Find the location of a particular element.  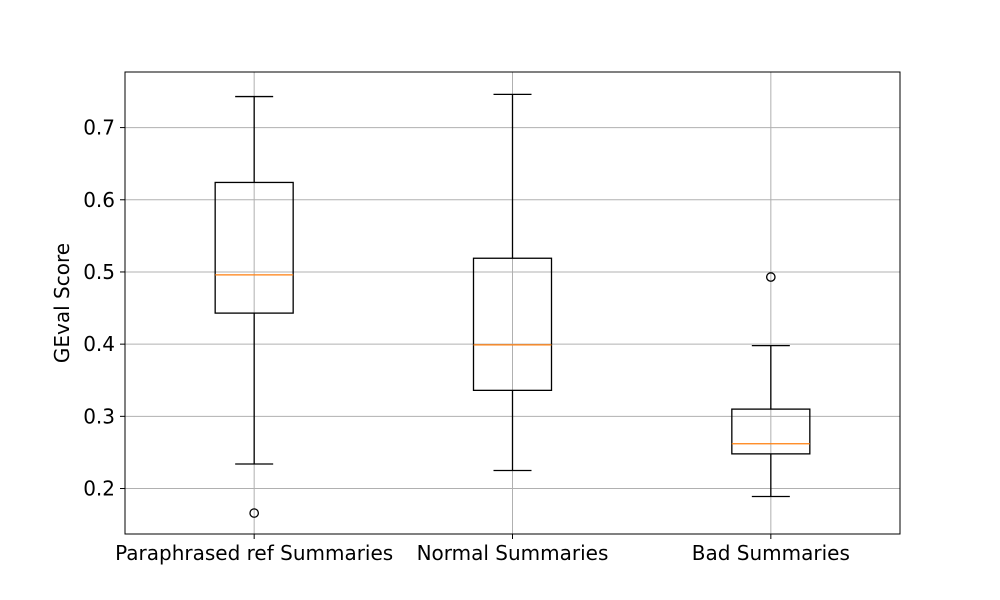

x-tick-label: Paraphrased ref Summaries is located at coordinates (254, 553).